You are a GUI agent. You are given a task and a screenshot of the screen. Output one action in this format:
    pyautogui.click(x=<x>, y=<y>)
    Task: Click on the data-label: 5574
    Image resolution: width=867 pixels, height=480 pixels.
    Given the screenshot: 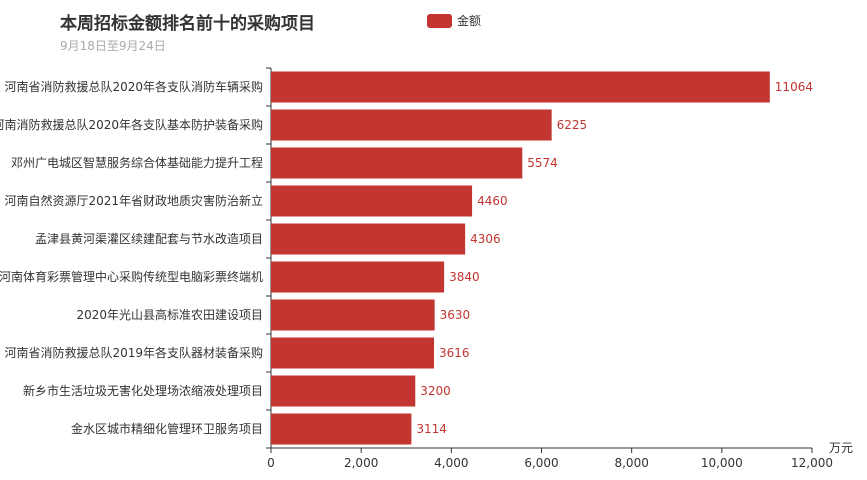 What is the action you would take?
    pyautogui.click(x=542, y=163)
    